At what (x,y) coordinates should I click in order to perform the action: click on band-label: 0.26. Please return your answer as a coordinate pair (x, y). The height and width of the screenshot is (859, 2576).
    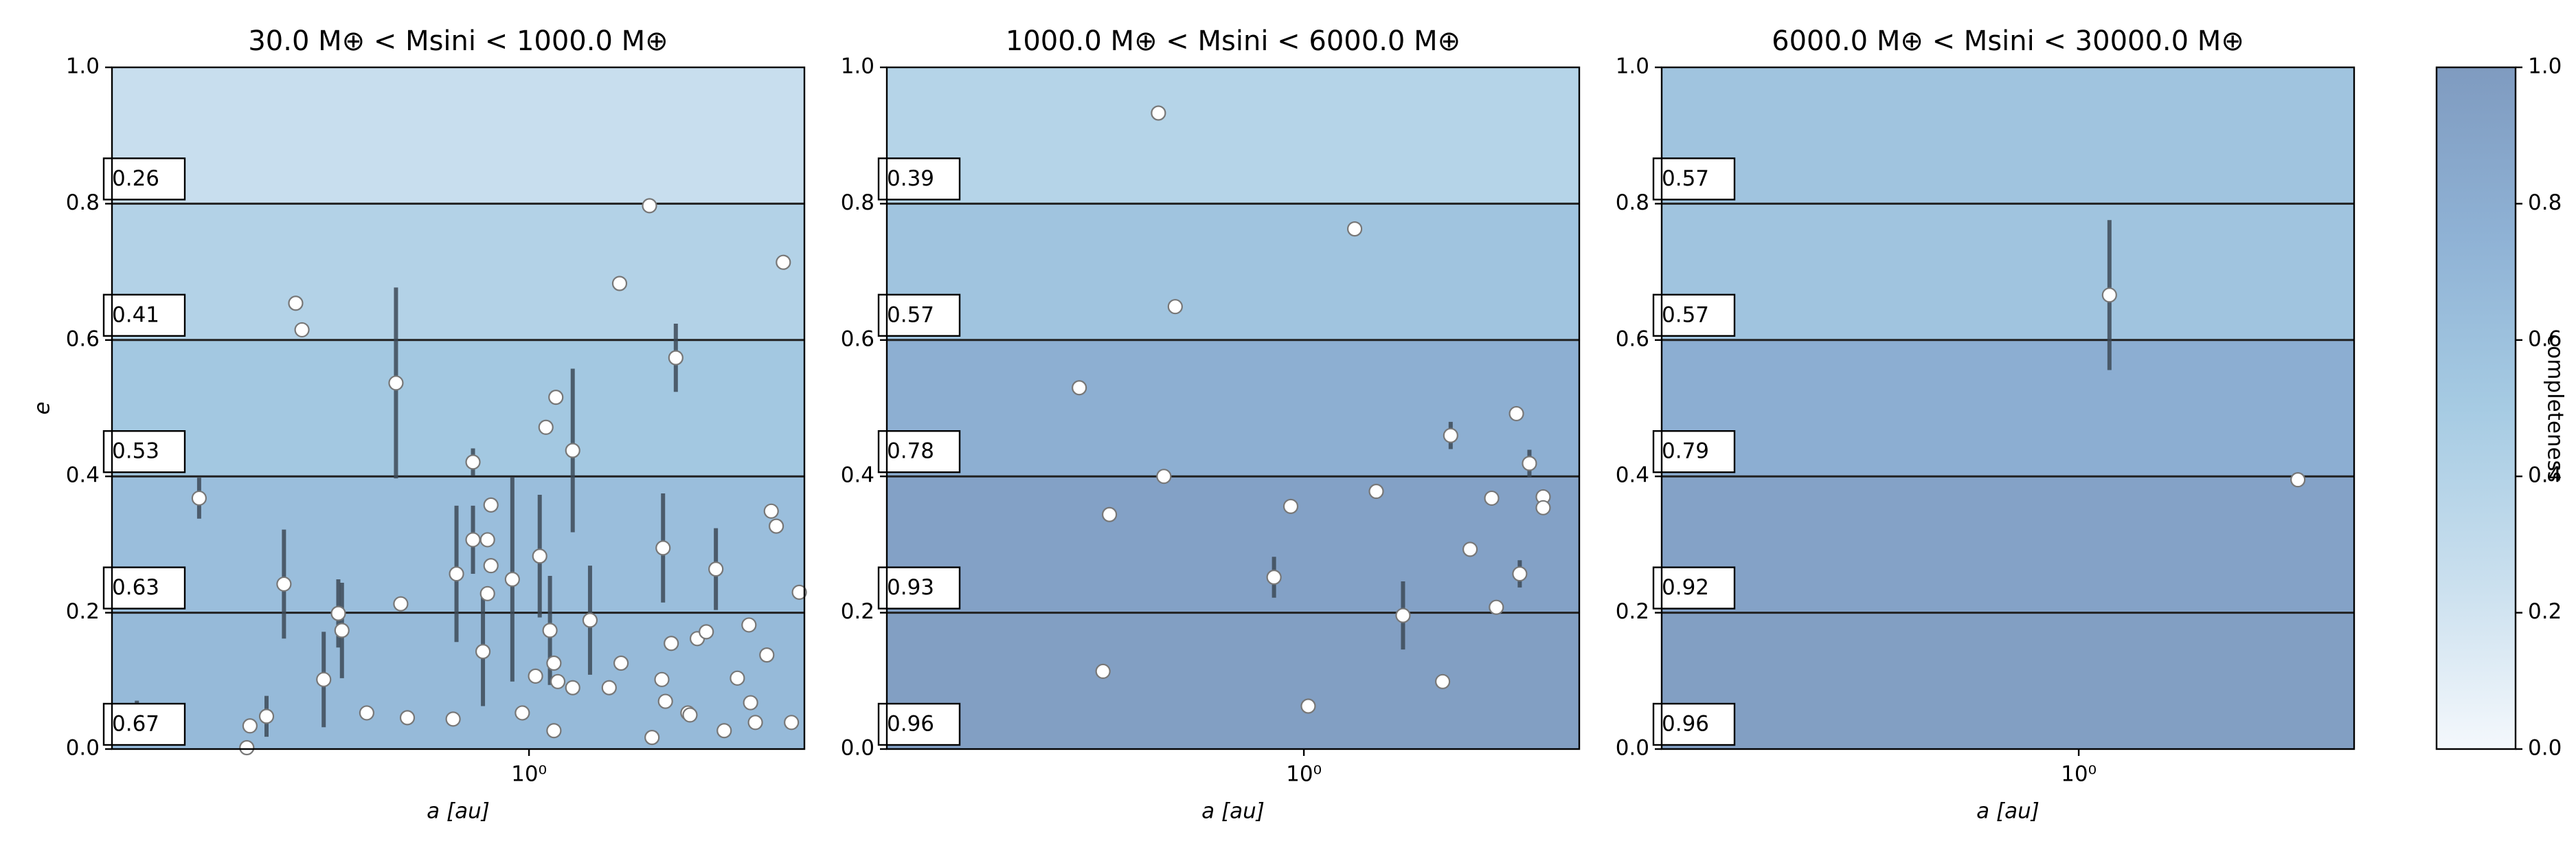
    Looking at the image, I should click on (135, 178).